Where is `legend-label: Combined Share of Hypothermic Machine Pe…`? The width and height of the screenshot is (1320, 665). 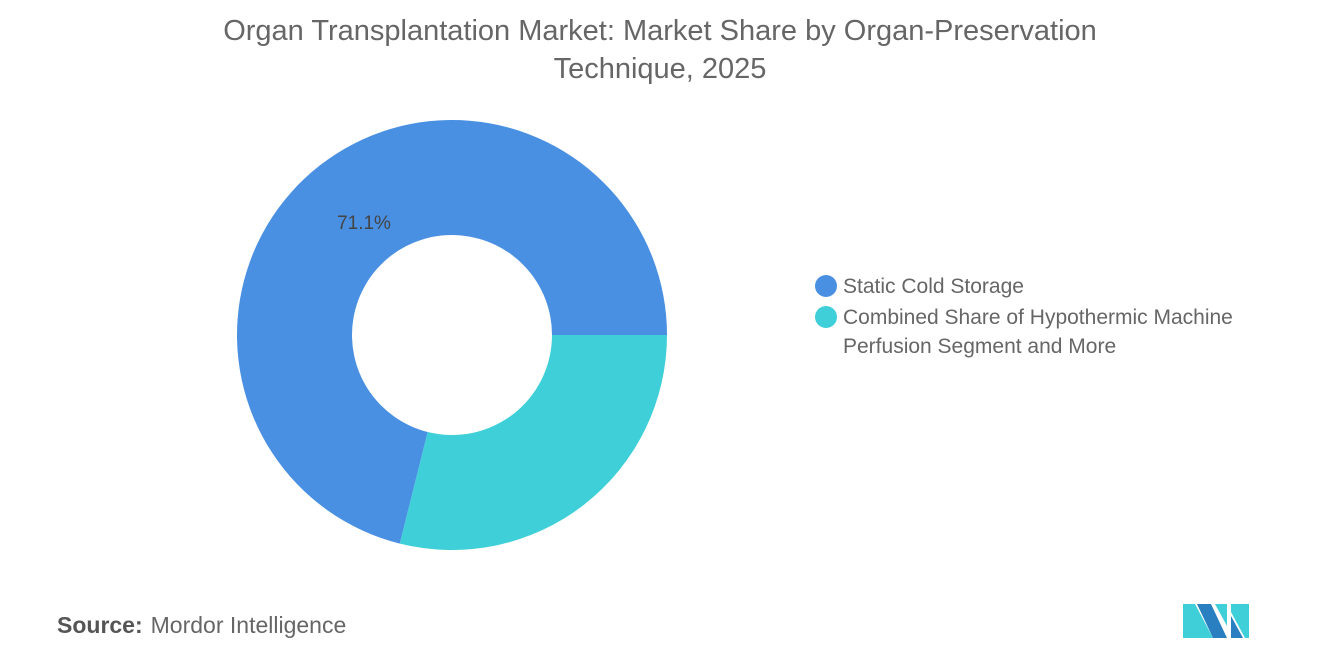 legend-label: Combined Share of Hypothermic Machine Pe… is located at coordinates (1038, 332).